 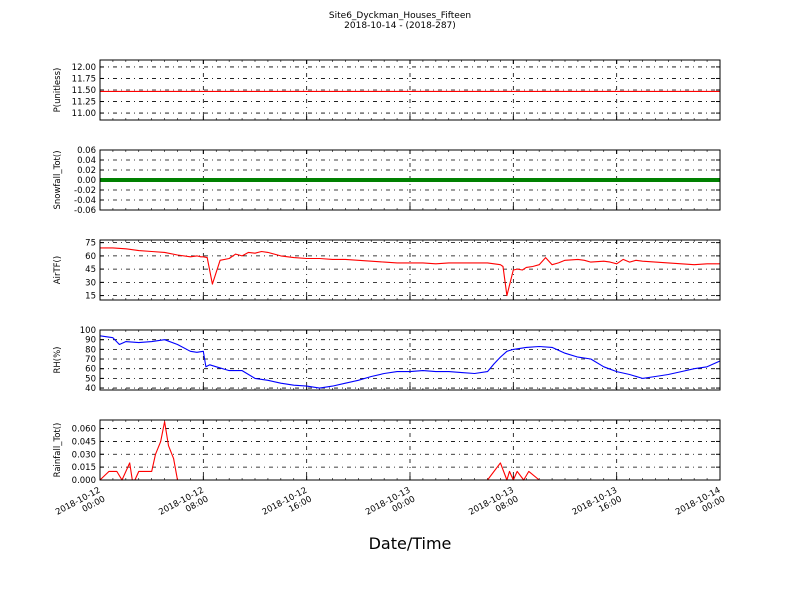 What do you see at coordinates (90, 297) in the screenshot?
I see `y-tick-label: 15` at bounding box center [90, 297].